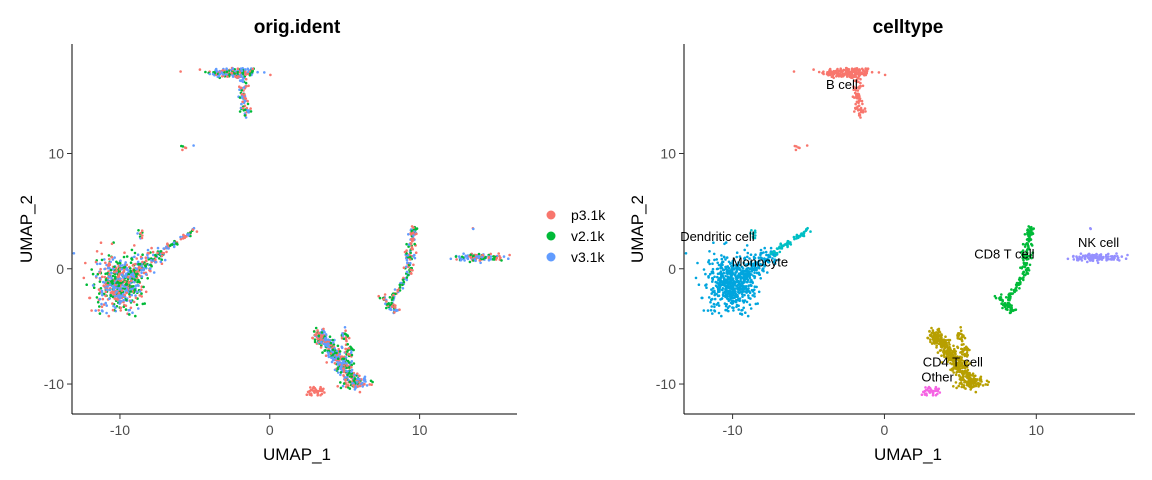 The width and height of the screenshot is (1152, 480). Describe the element at coordinates (420, 430) in the screenshot. I see `x-tick-label: 10` at that location.